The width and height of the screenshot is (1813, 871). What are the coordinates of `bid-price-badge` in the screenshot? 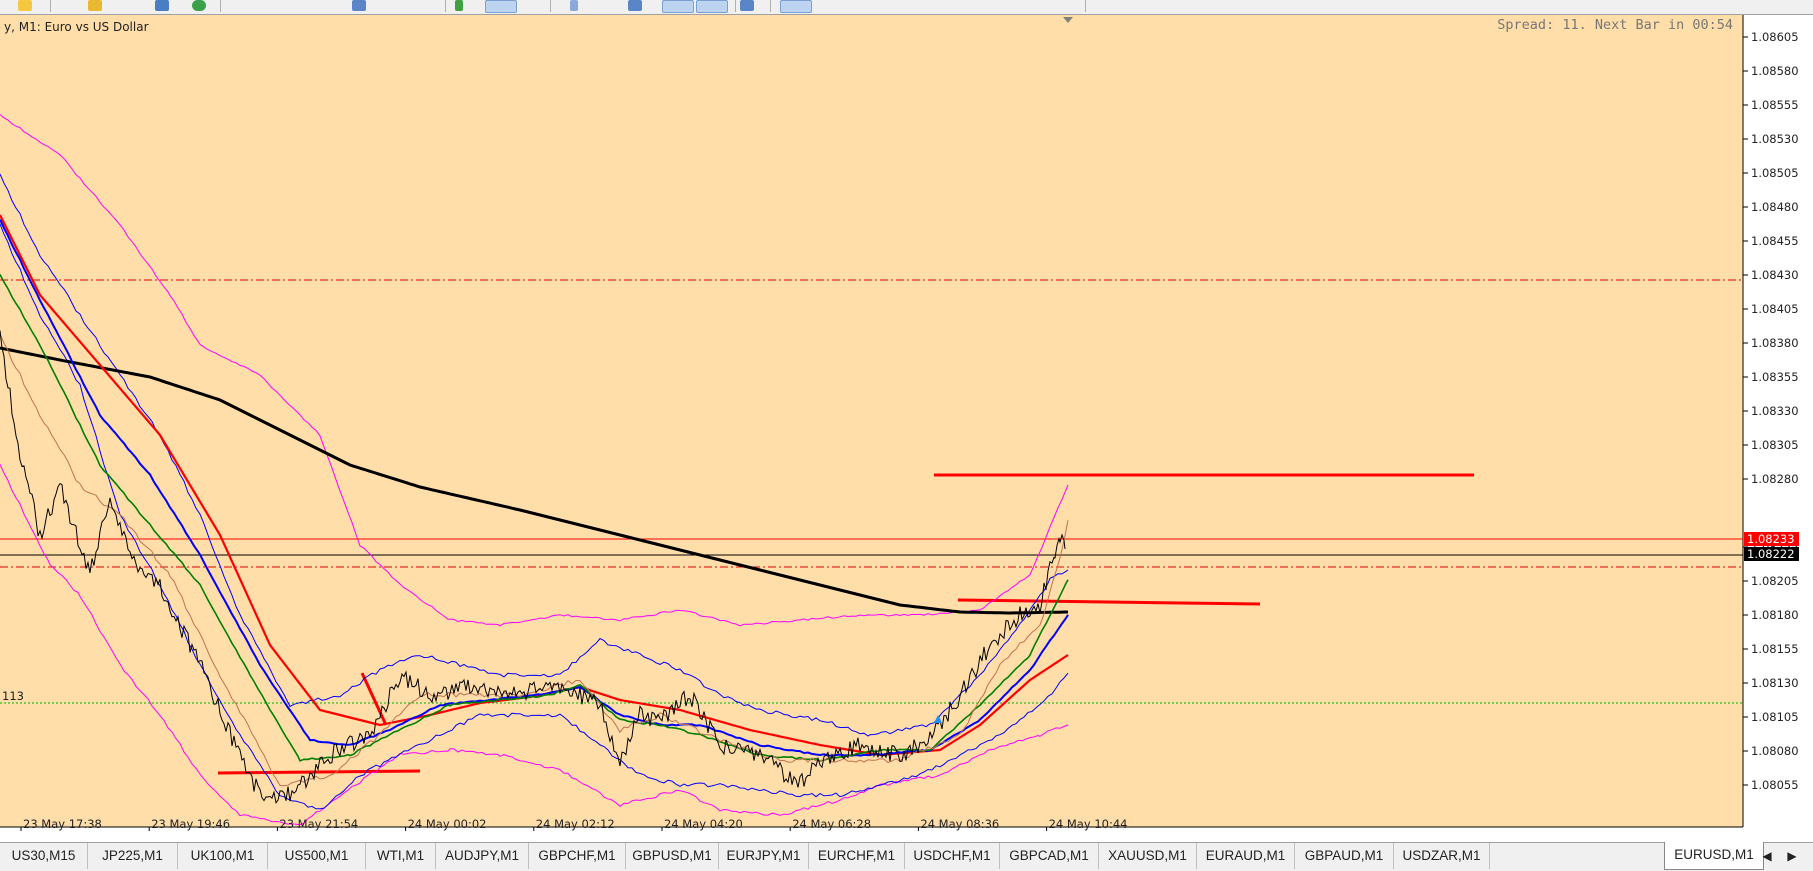 It's located at (1771, 539).